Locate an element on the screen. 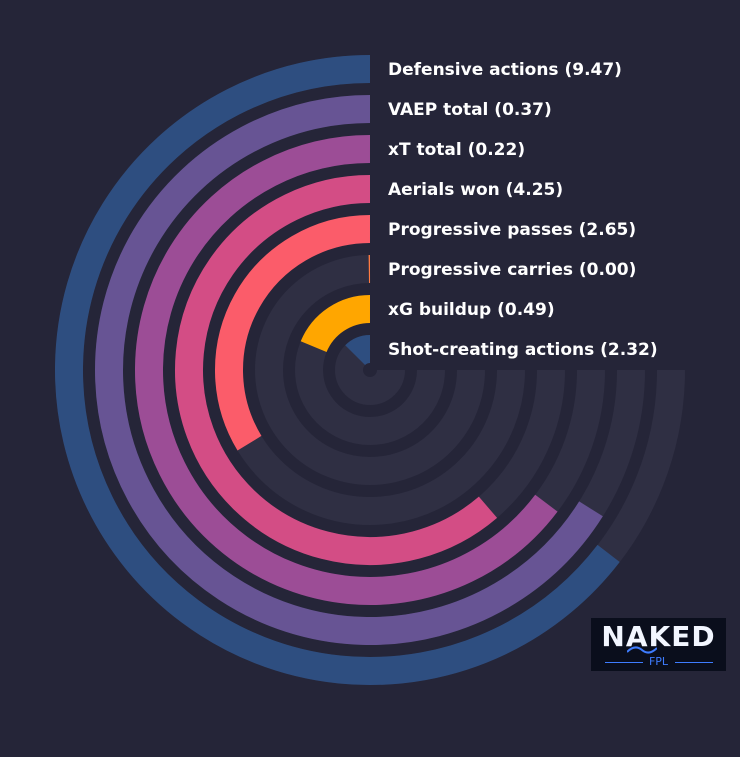 The width and height of the screenshot is (740, 757). naked-fpl-logo: NAKED FPL is located at coordinates (658, 644).